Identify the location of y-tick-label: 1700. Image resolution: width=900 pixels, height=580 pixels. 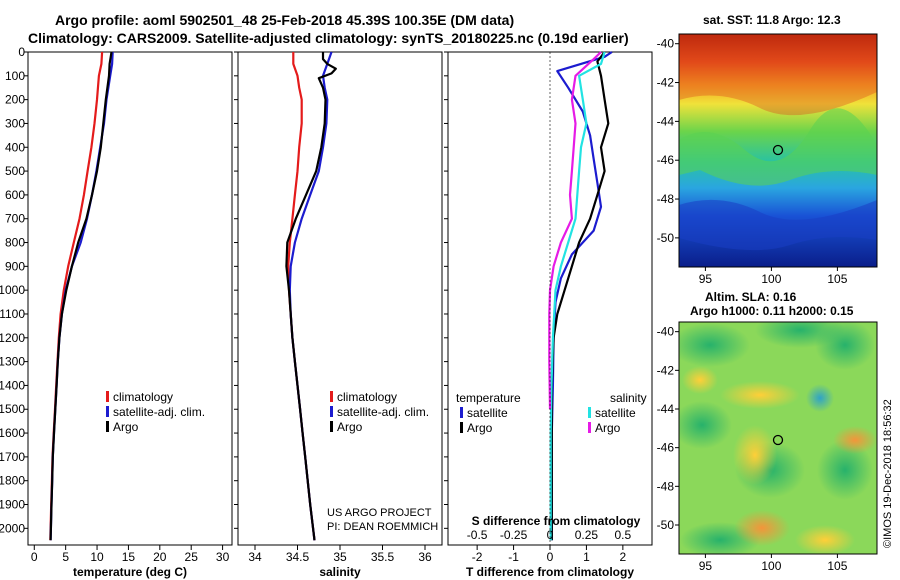
(12, 457).